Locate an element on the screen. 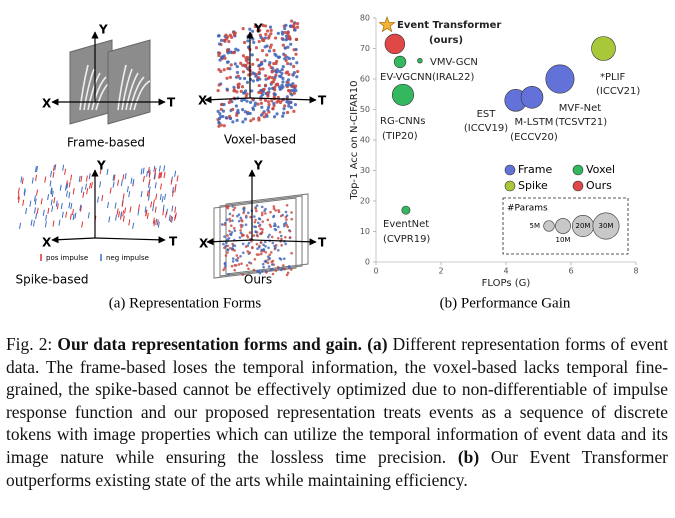 The width and height of the screenshot is (675, 518). x-tick-label: 8 is located at coordinates (635, 271).